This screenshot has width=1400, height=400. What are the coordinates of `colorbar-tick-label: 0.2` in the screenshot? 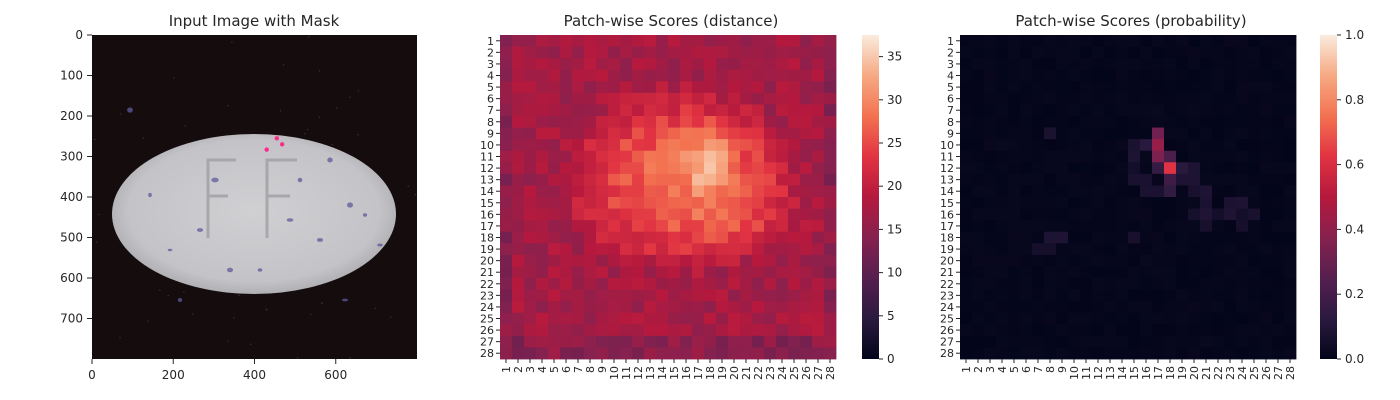 It's located at (1354, 294).